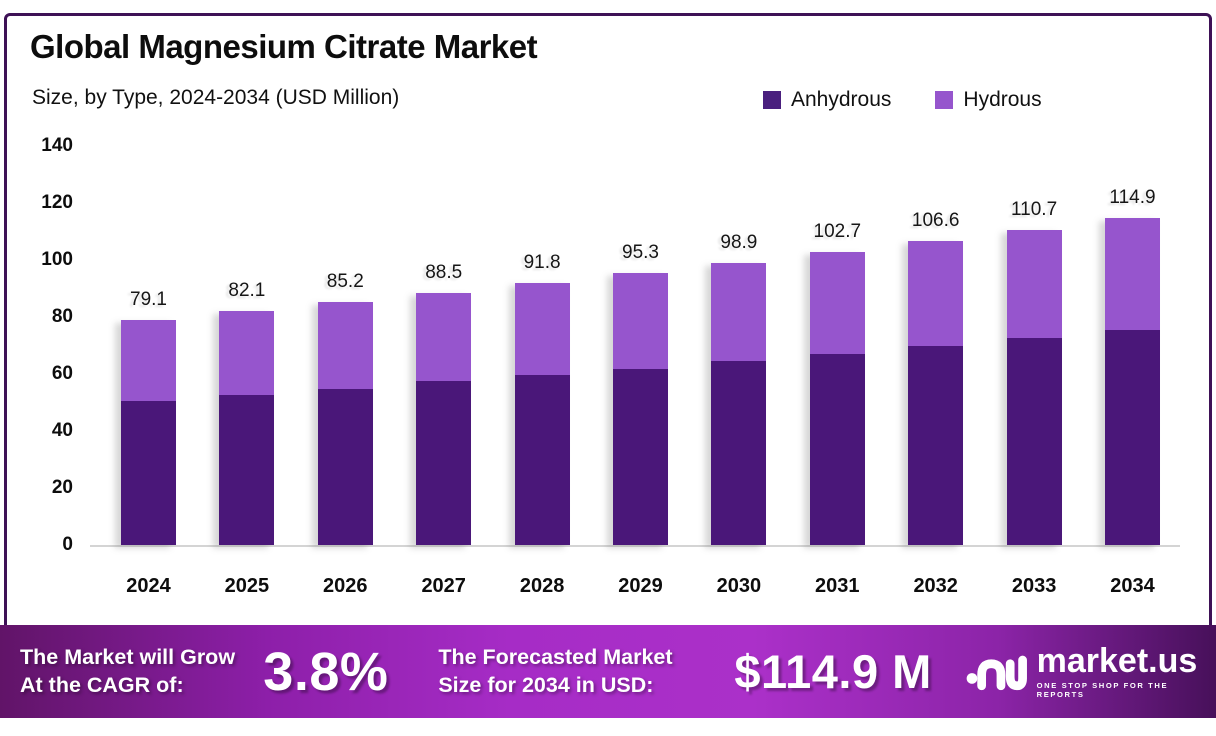  Describe the element at coordinates (837, 303) in the screenshot. I see `bar-2031-hydrous` at that location.